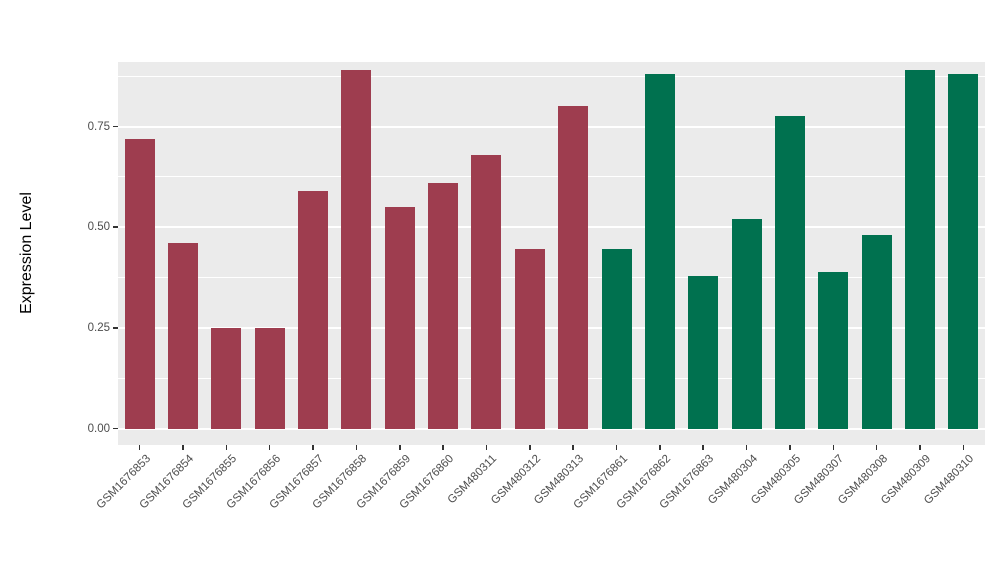 Image resolution: width=1000 pixels, height=580 pixels. Describe the element at coordinates (98, 428) in the screenshot. I see `y-tick-label: 0.00` at that location.